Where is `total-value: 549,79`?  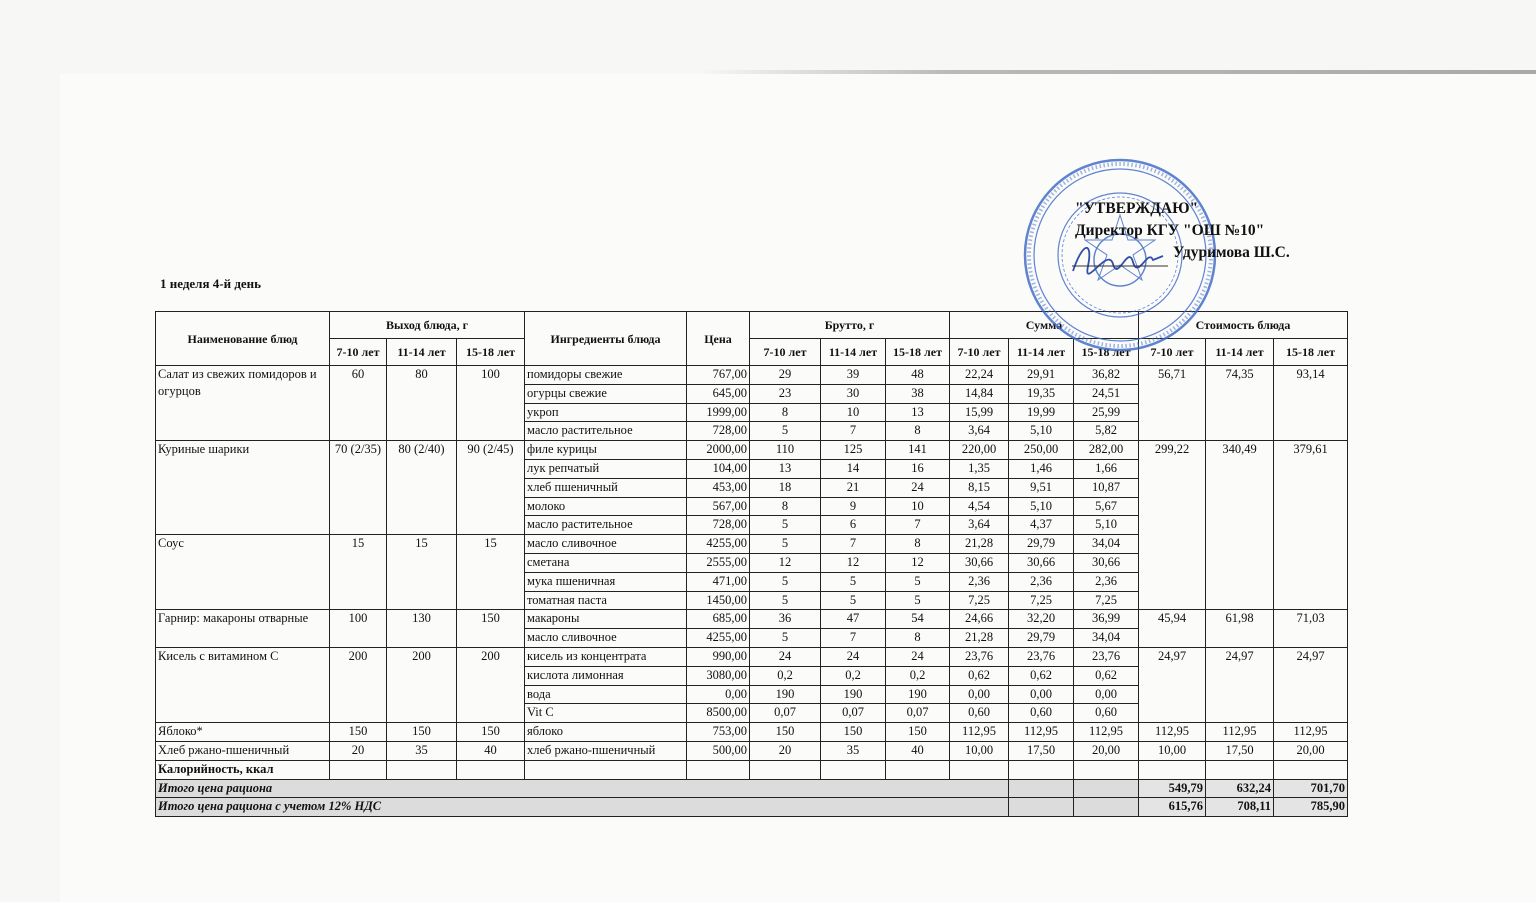
total-value: 549,79 is located at coordinates (1172, 788).